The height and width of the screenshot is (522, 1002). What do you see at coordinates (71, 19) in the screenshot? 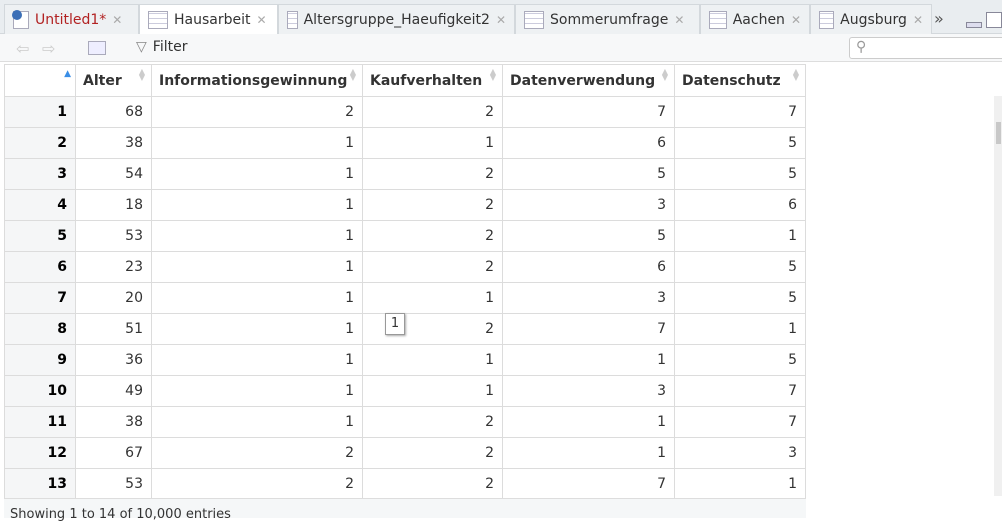
I see `tab-untitled1-: Untitled1* ✕` at bounding box center [71, 19].